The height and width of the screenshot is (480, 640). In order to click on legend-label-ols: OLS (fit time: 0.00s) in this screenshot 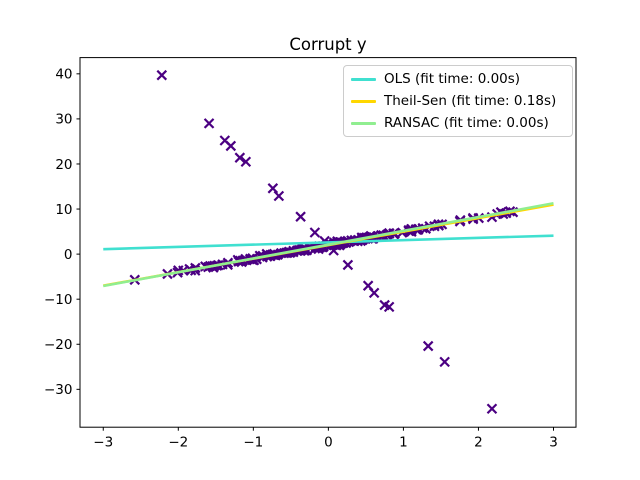, I will do `click(452, 79)`.